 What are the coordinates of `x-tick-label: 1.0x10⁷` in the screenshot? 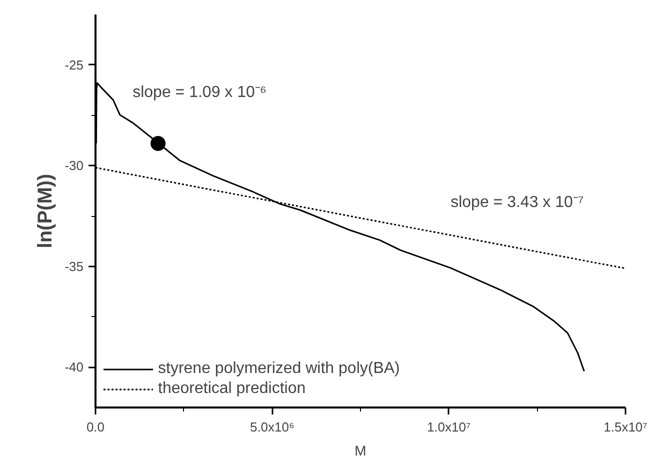 It's located at (448, 427).